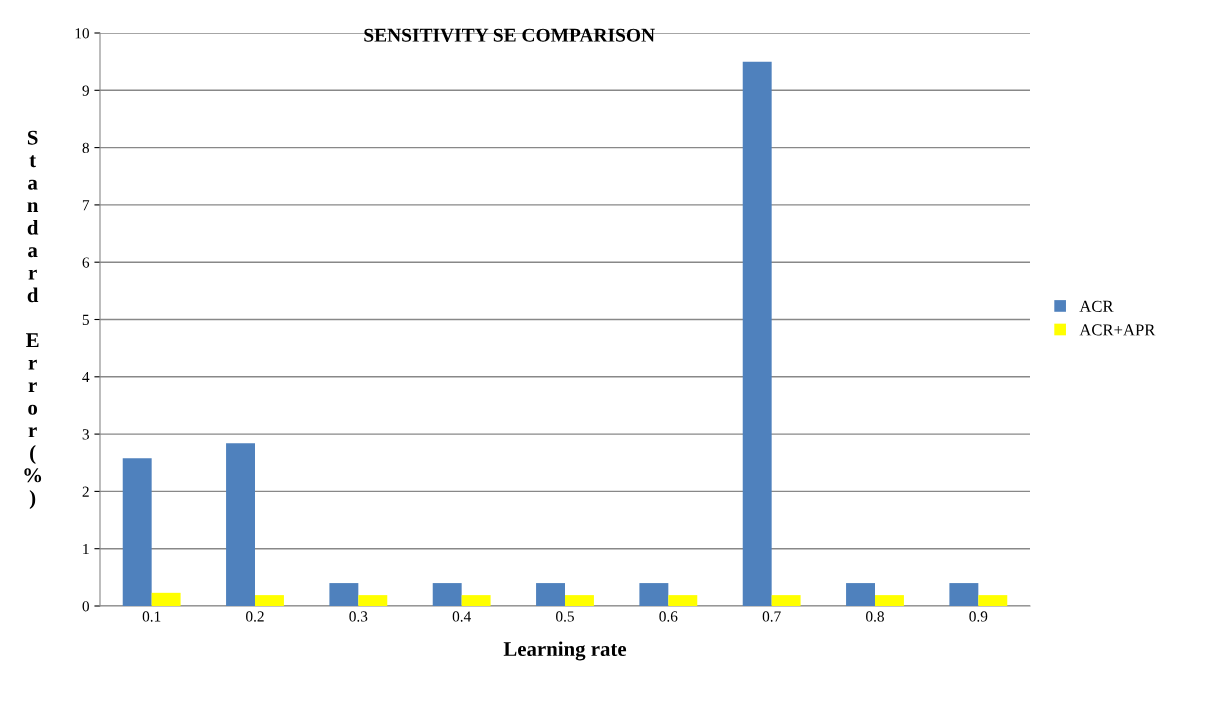 This screenshot has width=1211, height=704. What do you see at coordinates (85, 434) in the screenshot?
I see `y-tick-label: 3` at bounding box center [85, 434].